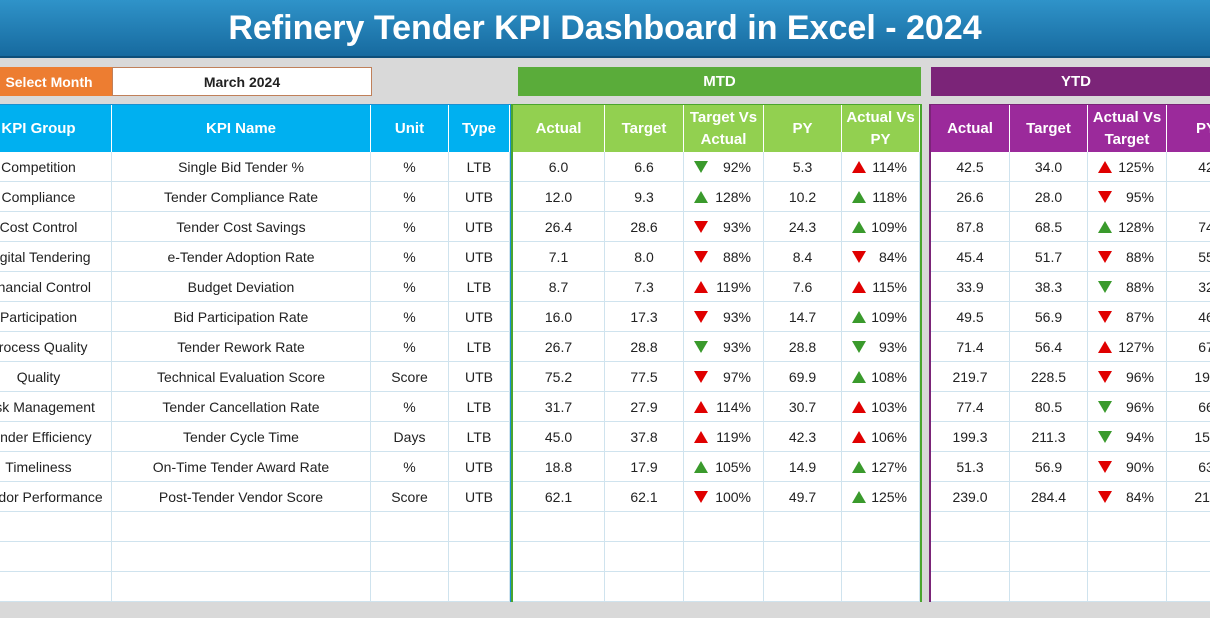  I want to click on table-cell: 74, so click(1188, 227).